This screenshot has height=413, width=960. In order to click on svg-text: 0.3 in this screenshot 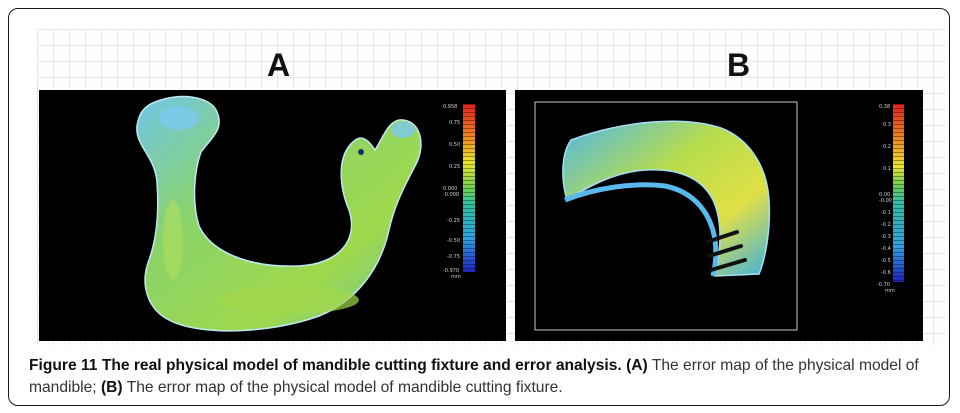, I will do `click(887, 125)`.